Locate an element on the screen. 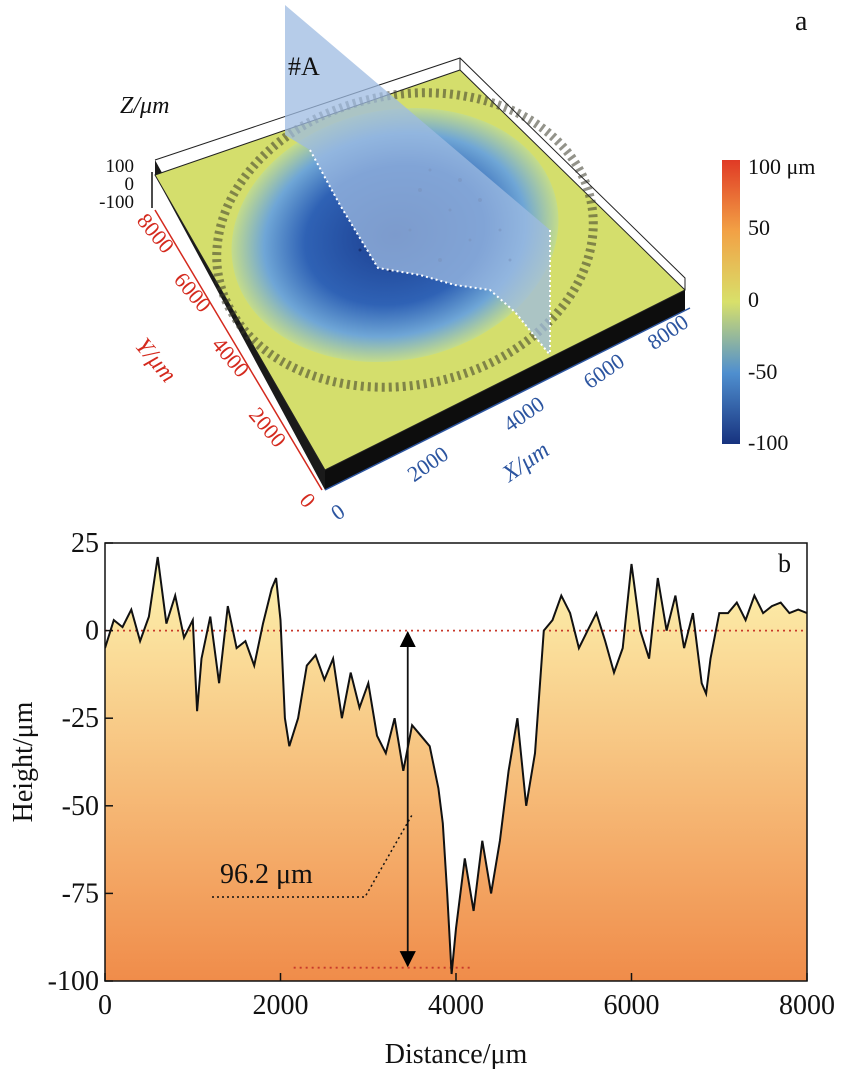 The width and height of the screenshot is (849, 1077). y-tick-label: -100 is located at coordinates (73, 981).